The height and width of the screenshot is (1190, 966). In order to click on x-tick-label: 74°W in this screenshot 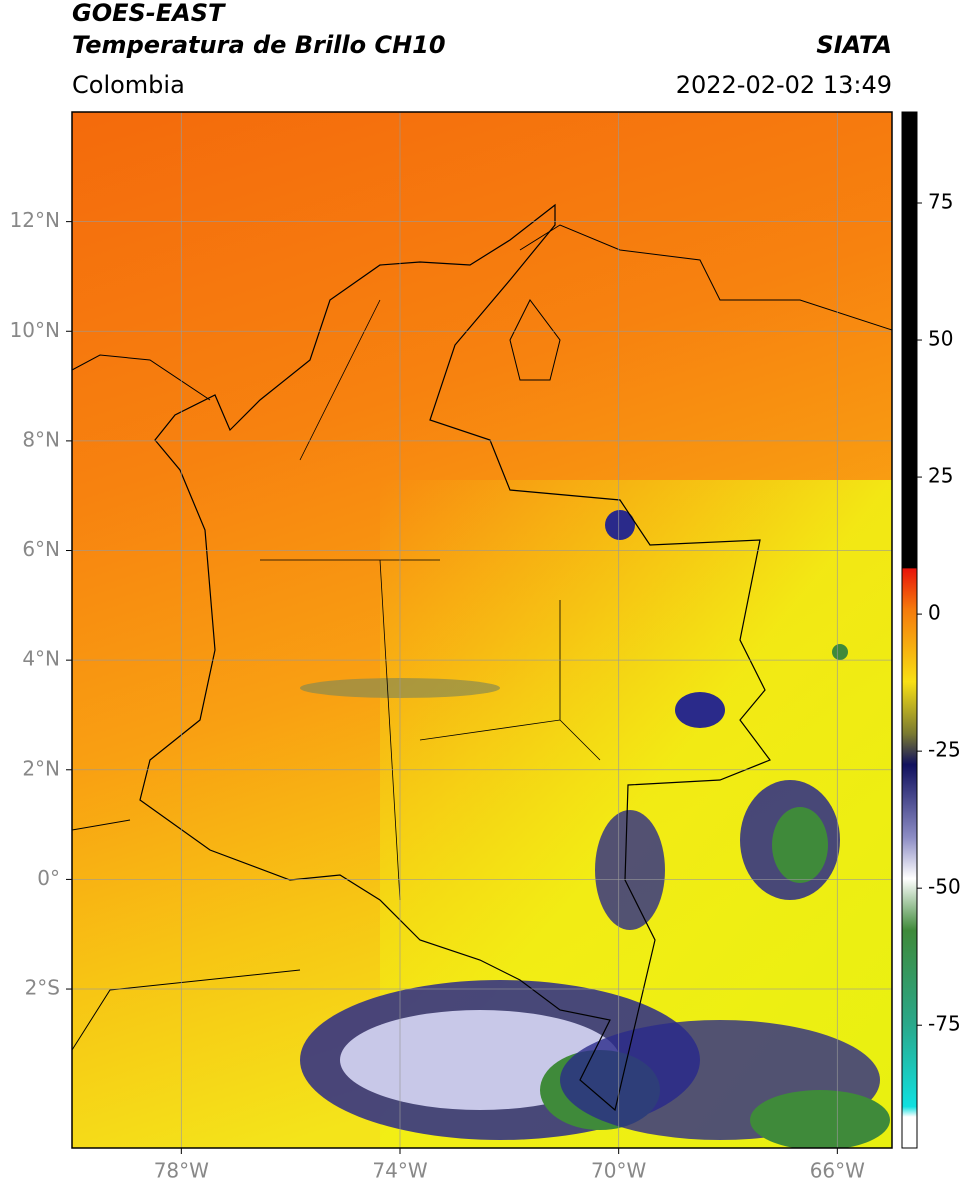, I will do `click(399, 1171)`.